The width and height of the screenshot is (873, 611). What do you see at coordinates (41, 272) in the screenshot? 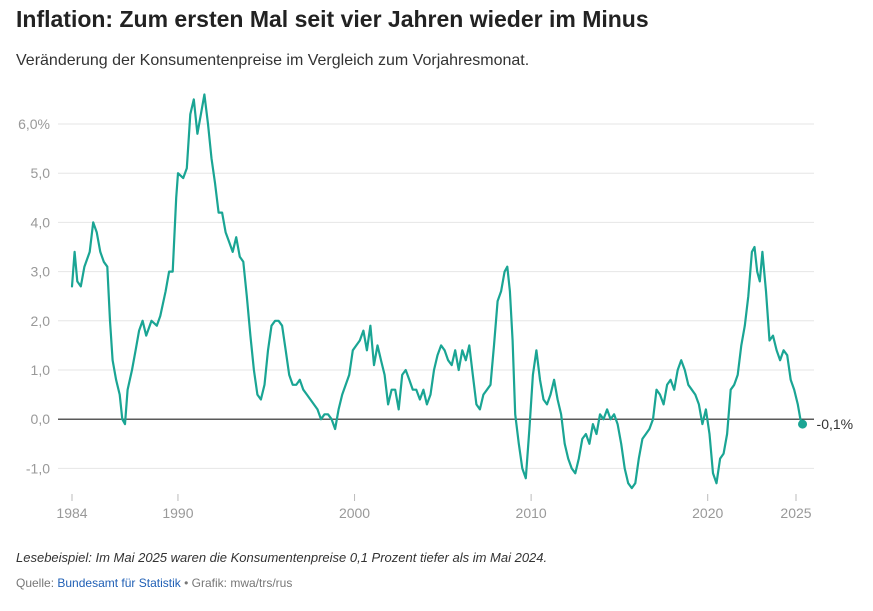
I see `y-tick-label: 3,0` at bounding box center [41, 272].